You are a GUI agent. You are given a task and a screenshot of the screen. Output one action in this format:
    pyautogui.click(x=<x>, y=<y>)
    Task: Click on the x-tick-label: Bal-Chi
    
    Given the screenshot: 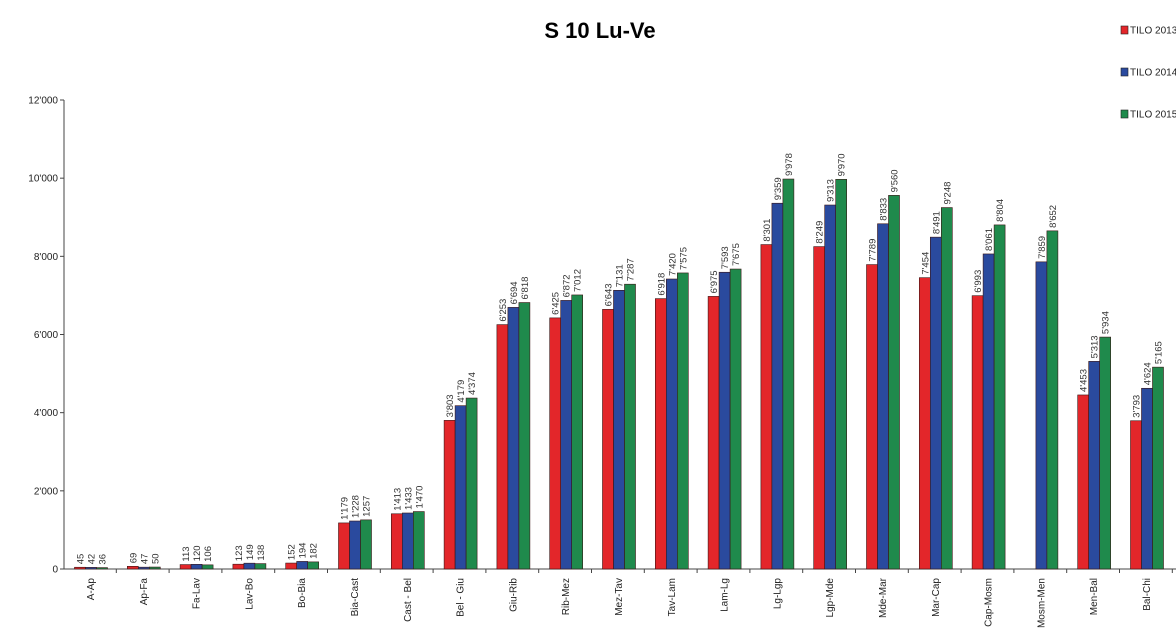 What is the action you would take?
    pyautogui.click(x=1147, y=594)
    